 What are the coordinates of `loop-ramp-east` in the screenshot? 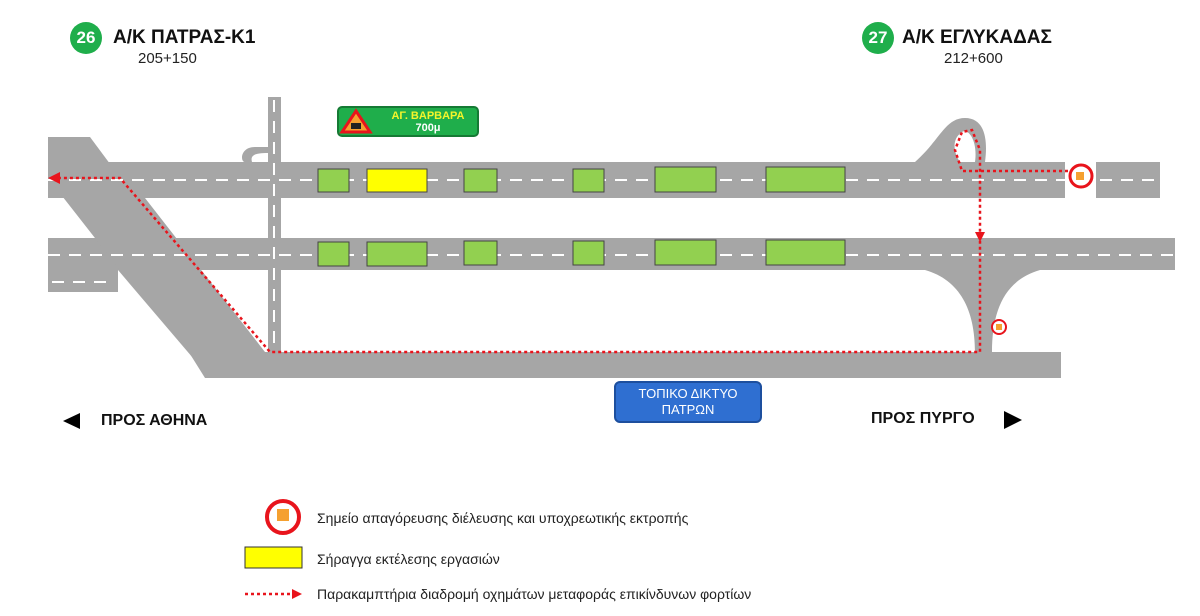 It's located at (950, 140).